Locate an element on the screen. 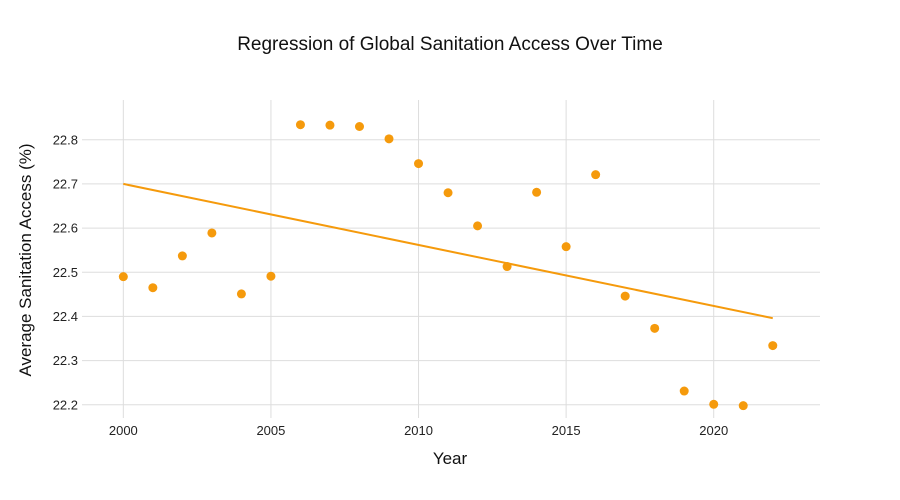  y-tick-label: 22.6 is located at coordinates (65, 228).